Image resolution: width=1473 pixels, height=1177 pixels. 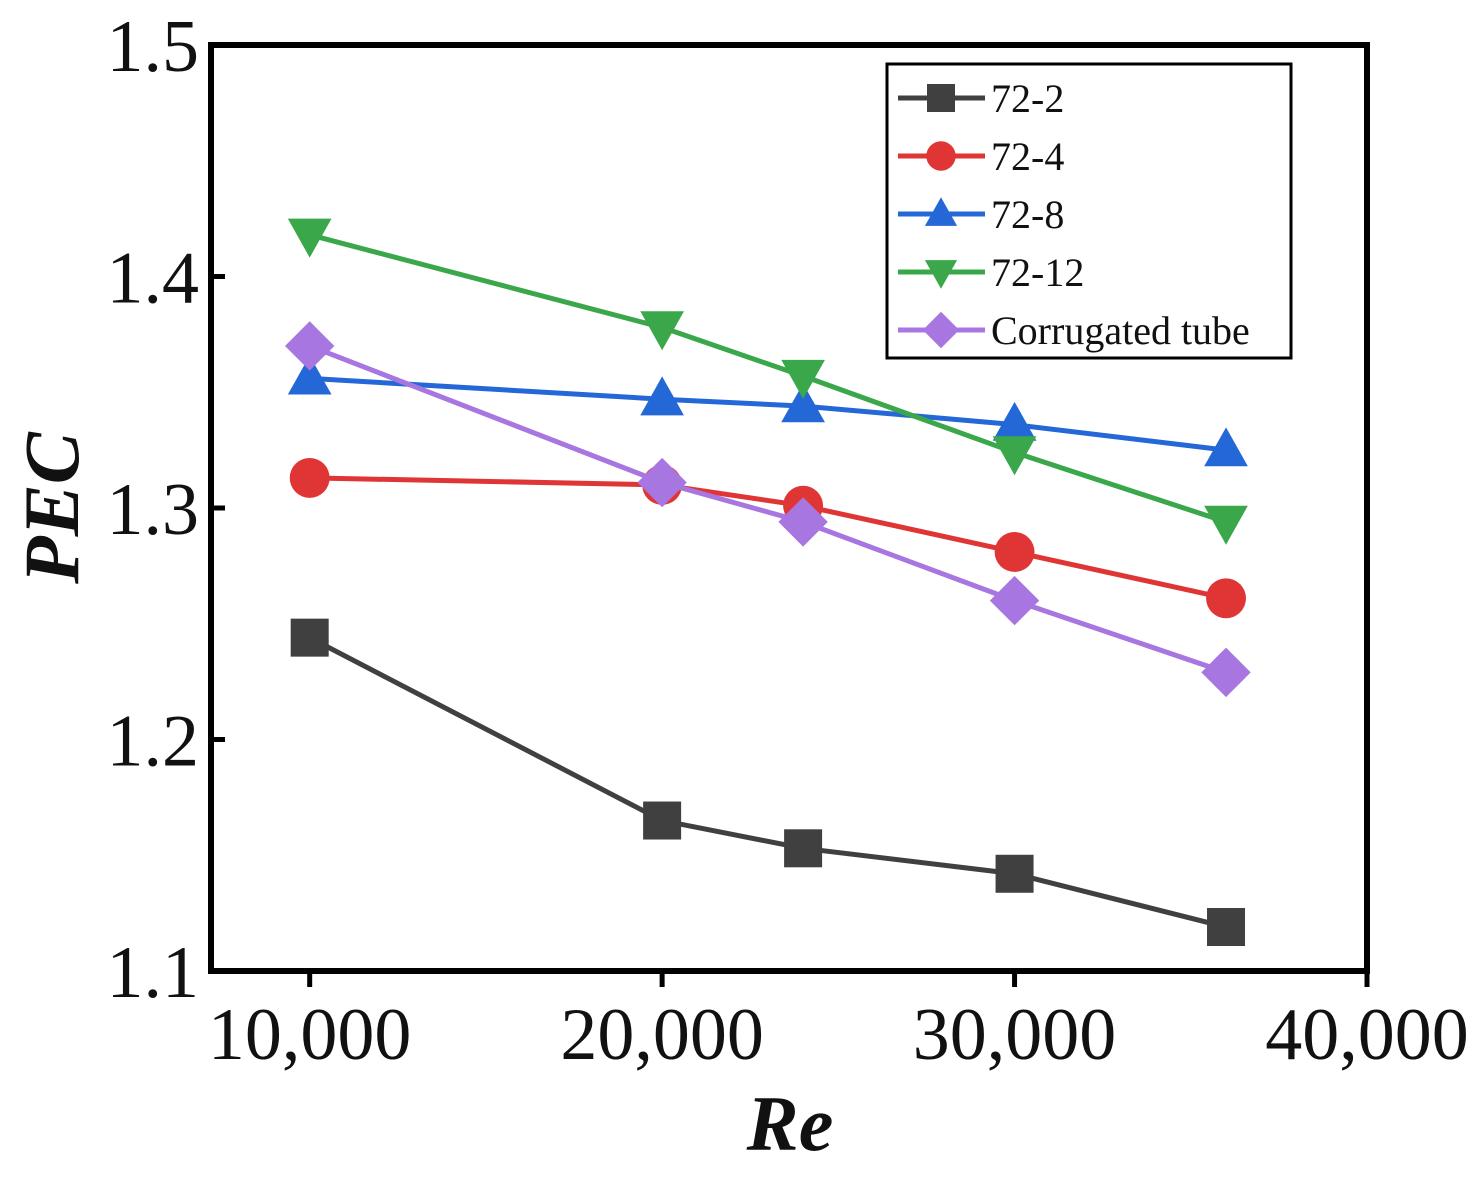 What do you see at coordinates (981, 214) in the screenshot?
I see `legend-item: 72-8` at bounding box center [981, 214].